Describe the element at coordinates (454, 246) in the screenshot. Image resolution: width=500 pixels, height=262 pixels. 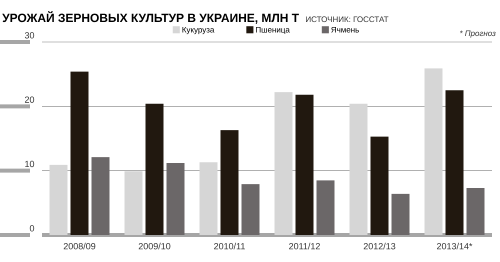
I see `x-tick-label: 2013/14*` at that location.